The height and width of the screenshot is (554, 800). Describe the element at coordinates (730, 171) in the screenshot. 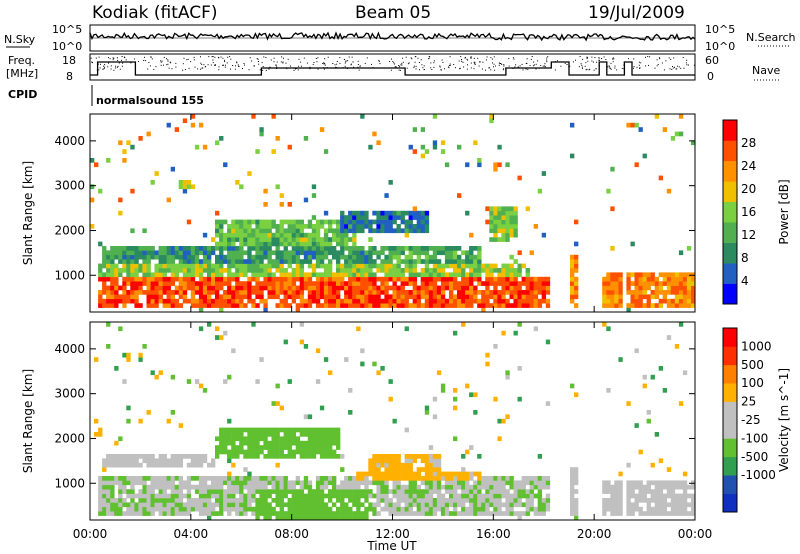

I see `colorbar-segment` at that location.